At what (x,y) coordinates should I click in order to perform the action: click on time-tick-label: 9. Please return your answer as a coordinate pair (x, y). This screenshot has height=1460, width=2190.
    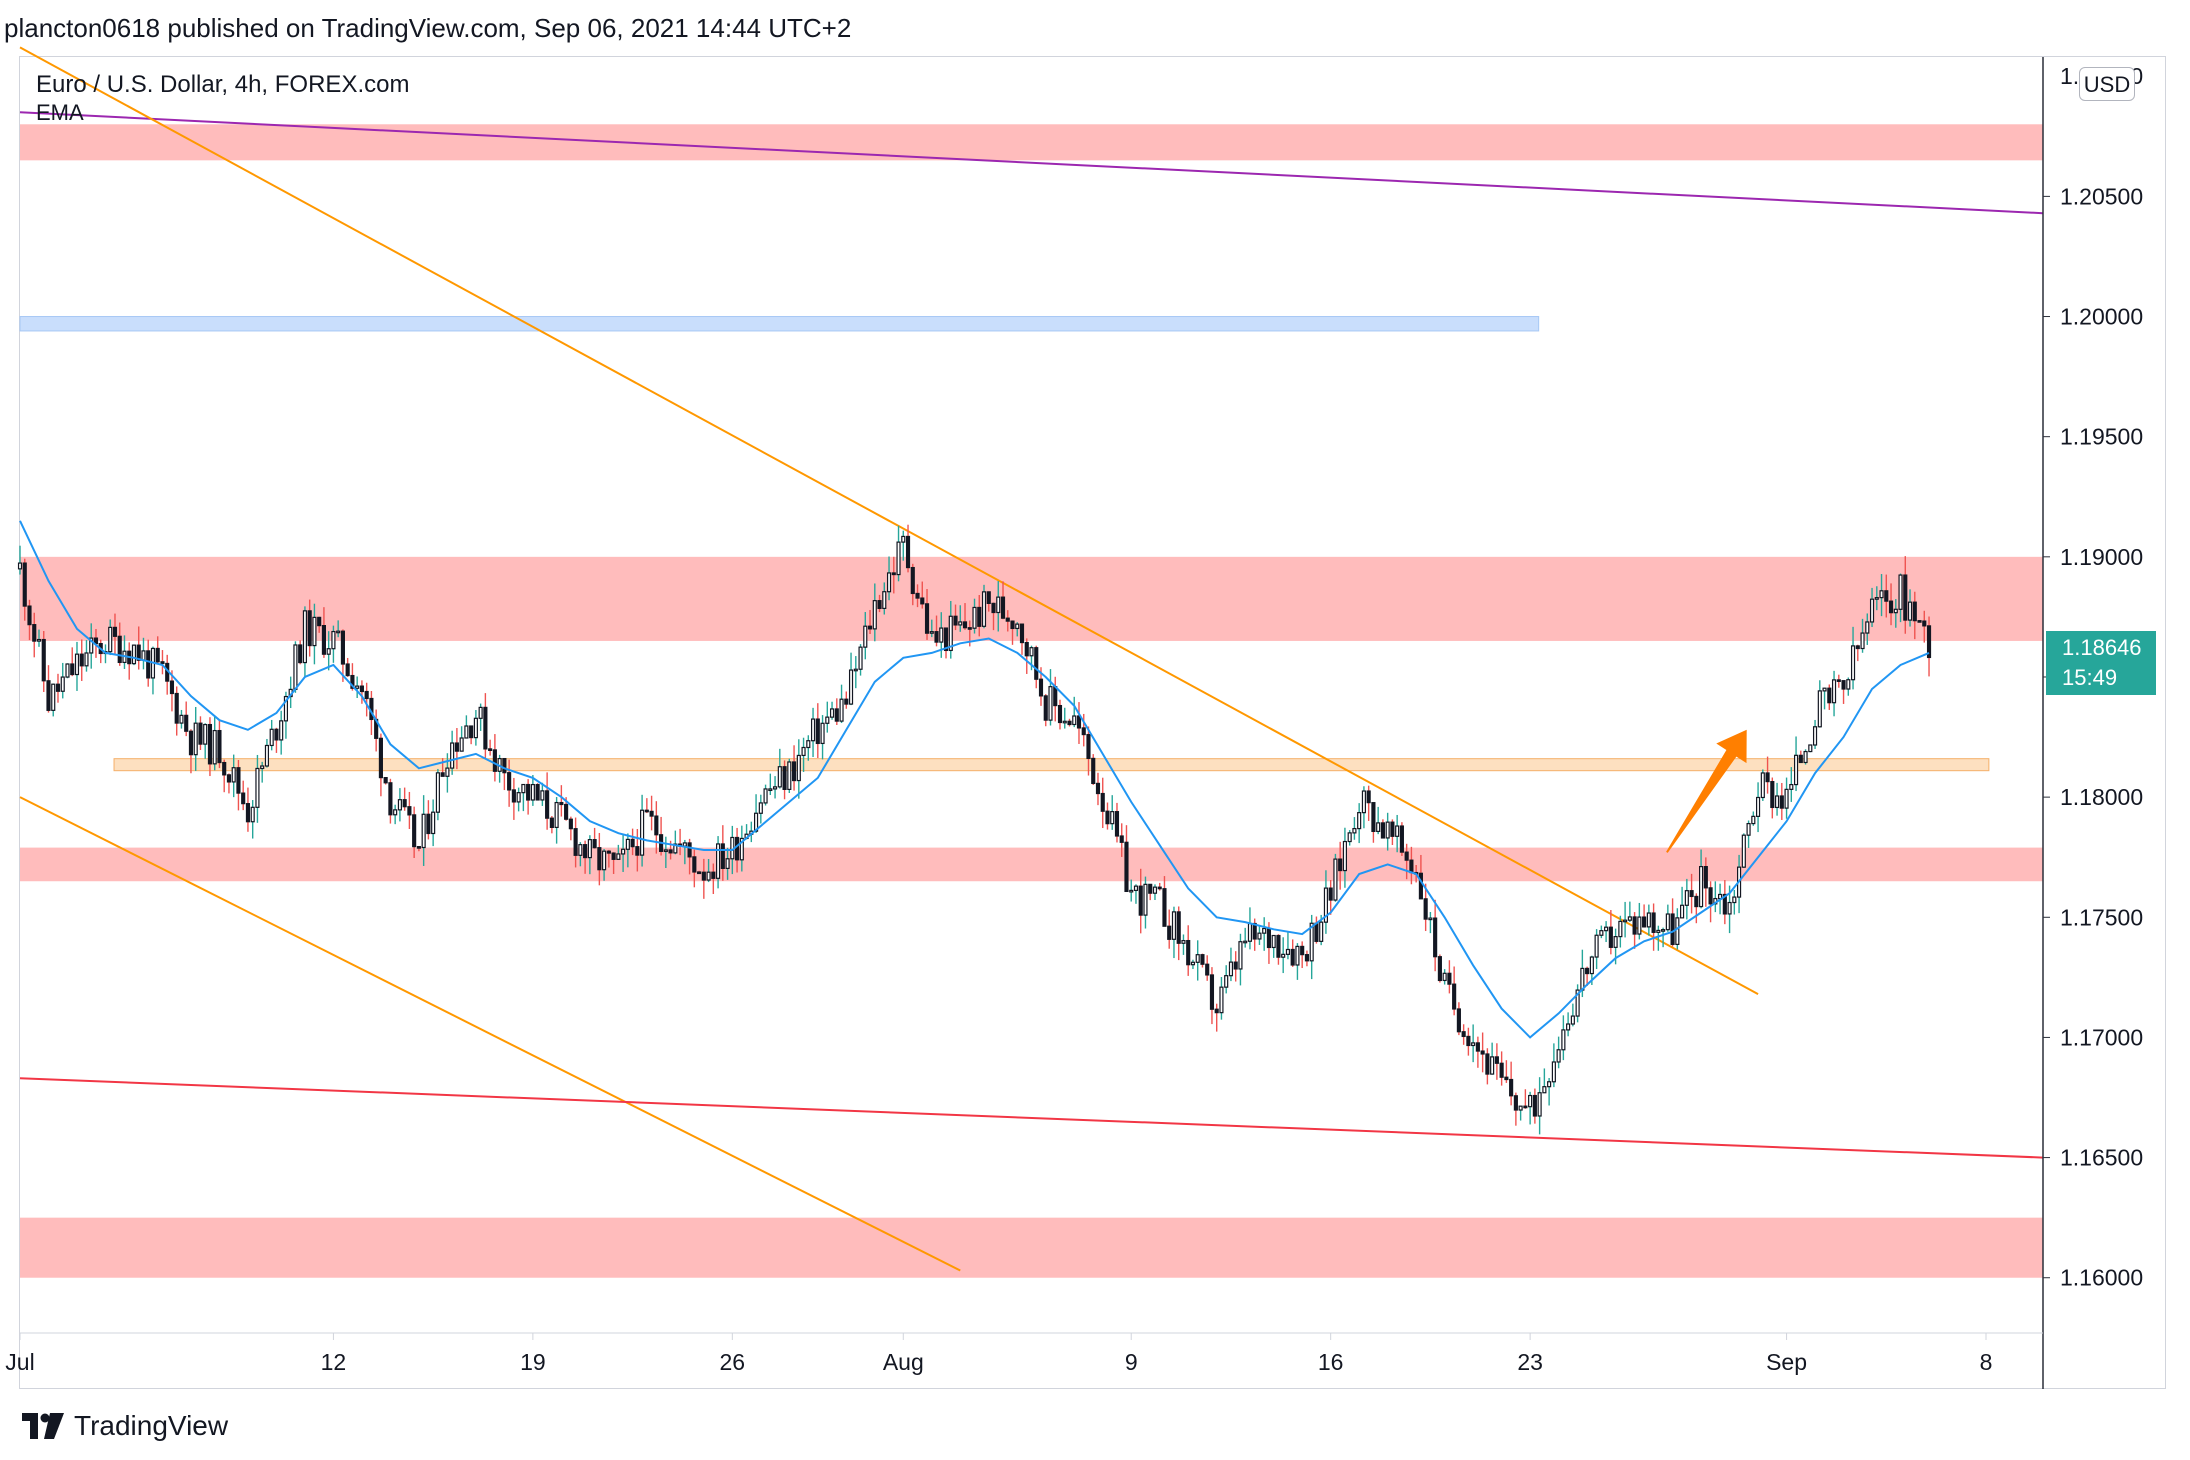
    Looking at the image, I should click on (1131, 1362).